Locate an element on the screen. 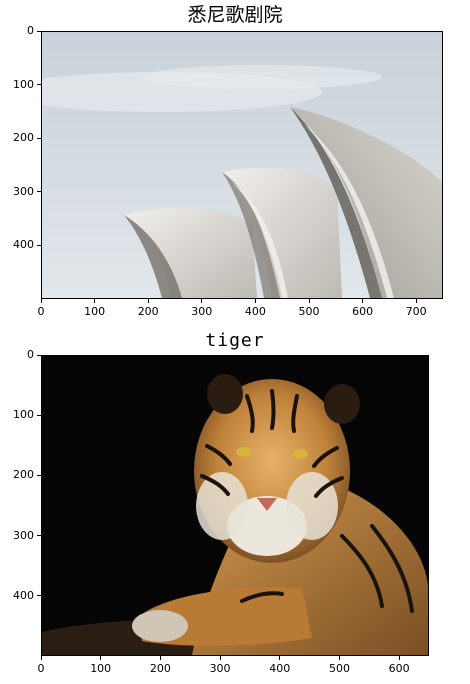 Image resolution: width=470 pixels, height=684 pixels. shell-right-edge is located at coordinates (336, 202).